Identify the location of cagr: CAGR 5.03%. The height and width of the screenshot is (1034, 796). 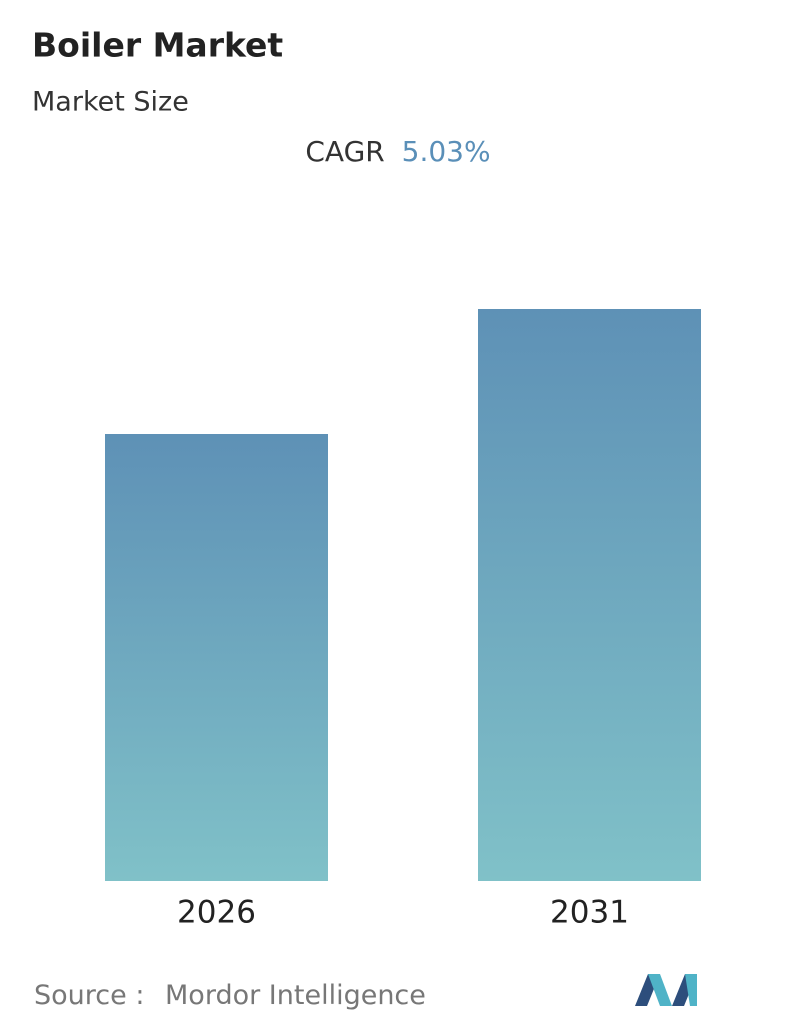
(397, 151).